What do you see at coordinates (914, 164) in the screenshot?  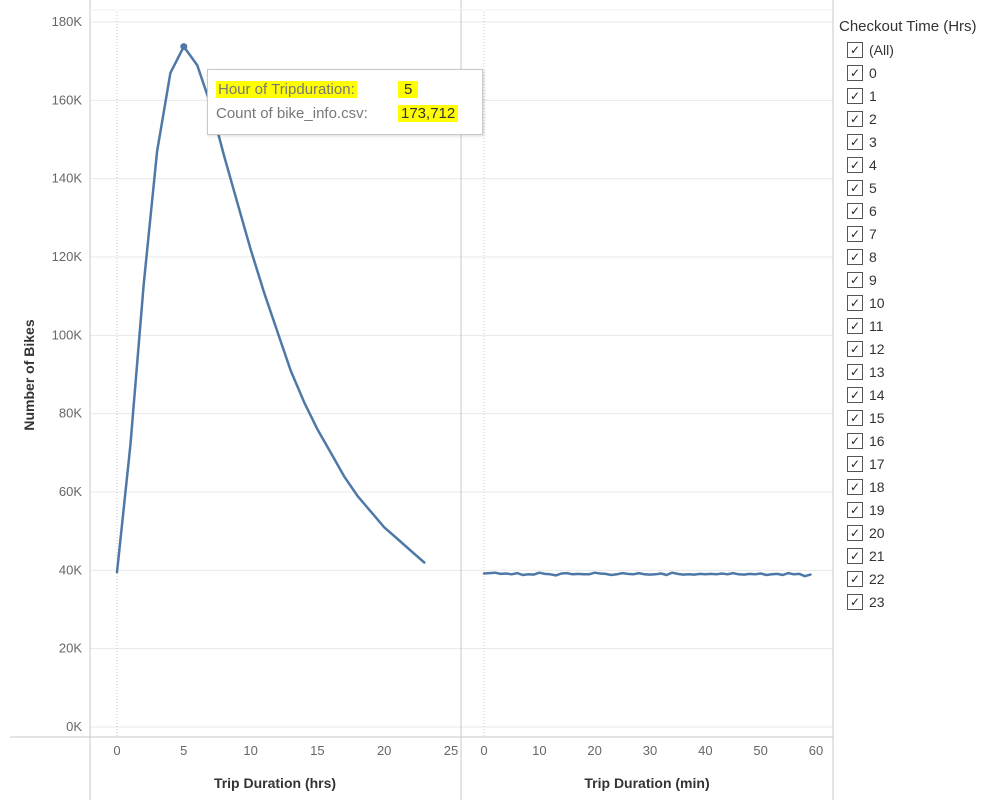 I see `filter-item-4: ✓ 4` at bounding box center [914, 164].